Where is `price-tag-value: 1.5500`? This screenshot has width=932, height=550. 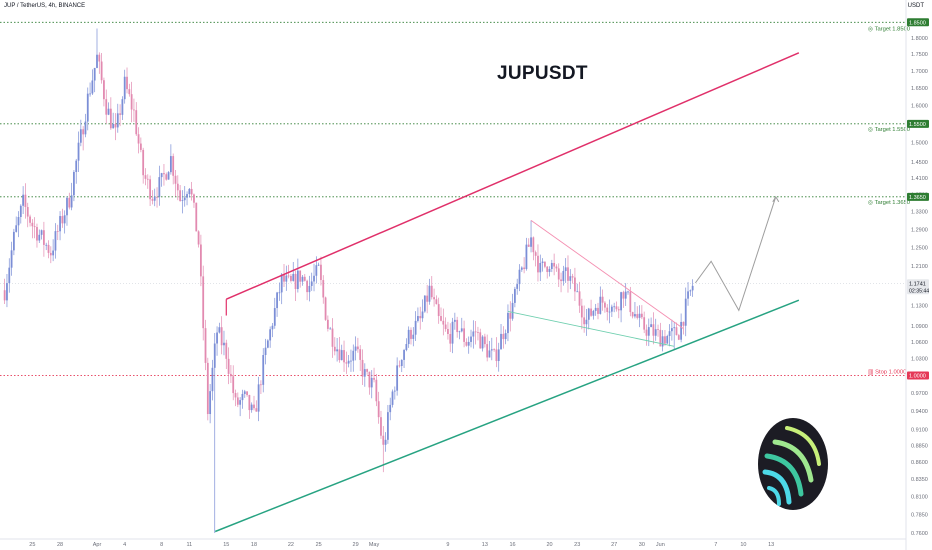
price-tag-value: 1.5500 is located at coordinates (917, 125).